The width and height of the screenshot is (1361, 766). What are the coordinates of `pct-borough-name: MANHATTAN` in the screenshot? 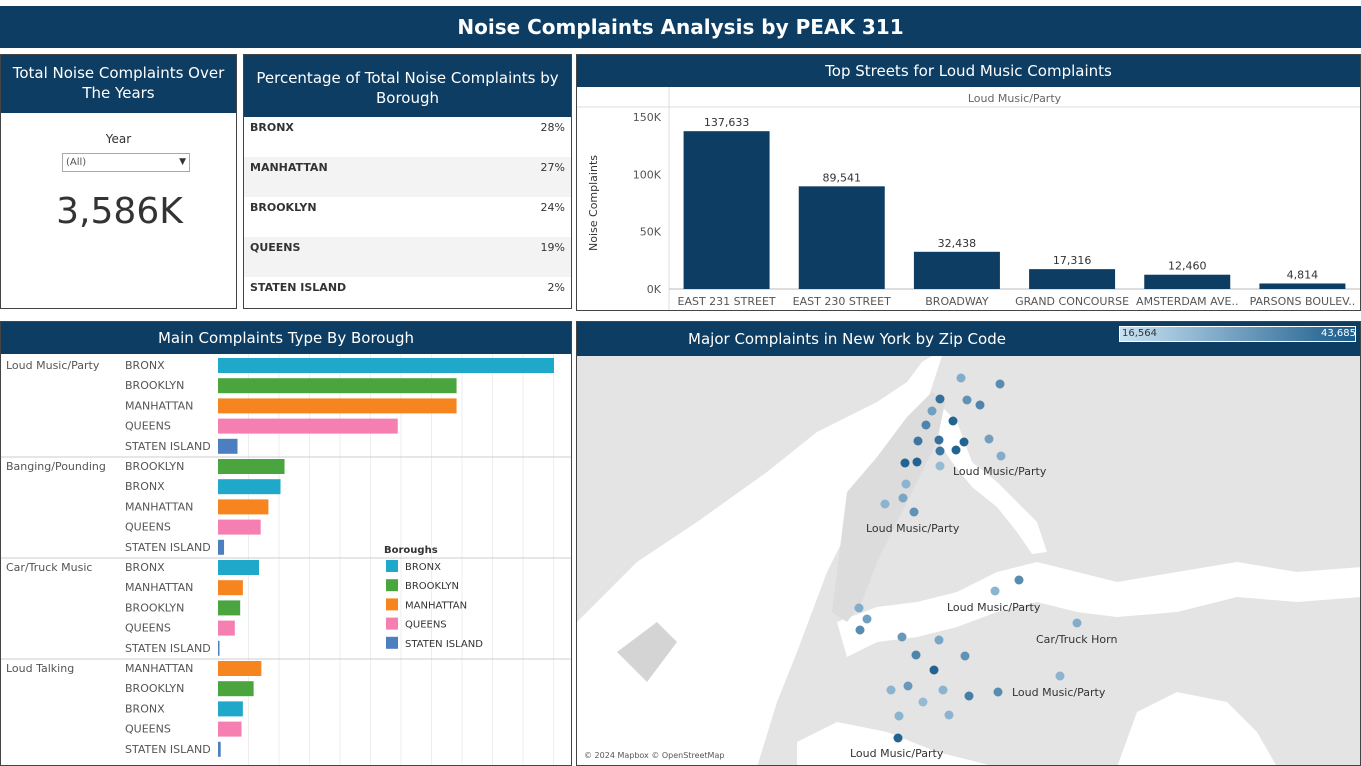 It's located at (289, 167).